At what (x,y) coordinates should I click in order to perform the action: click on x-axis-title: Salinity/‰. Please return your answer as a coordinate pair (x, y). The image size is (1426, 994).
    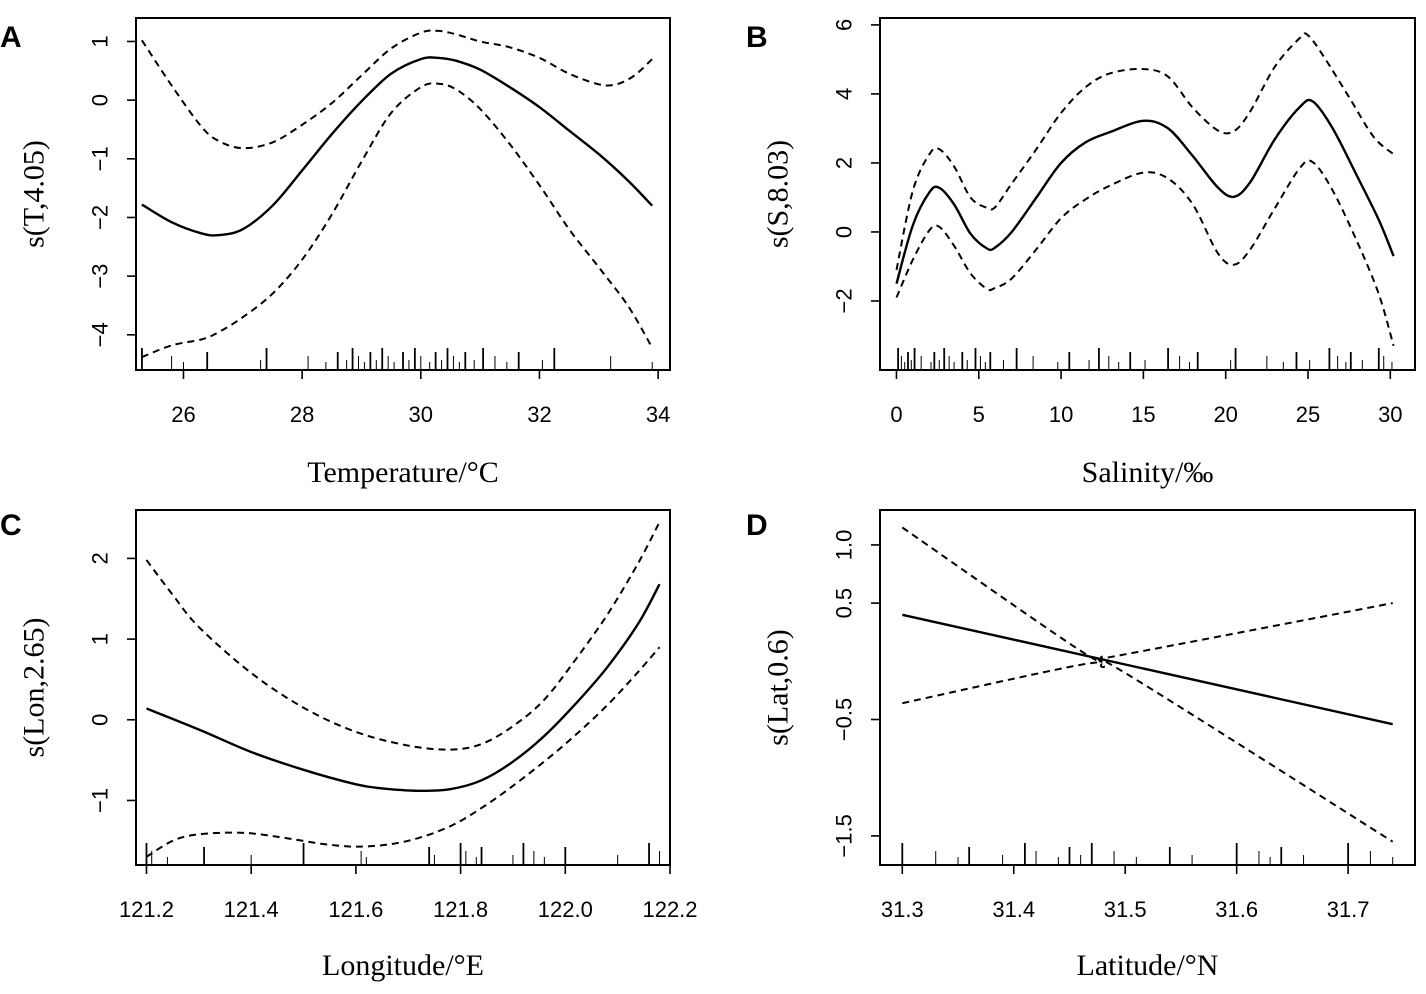
    Looking at the image, I should click on (1148, 472).